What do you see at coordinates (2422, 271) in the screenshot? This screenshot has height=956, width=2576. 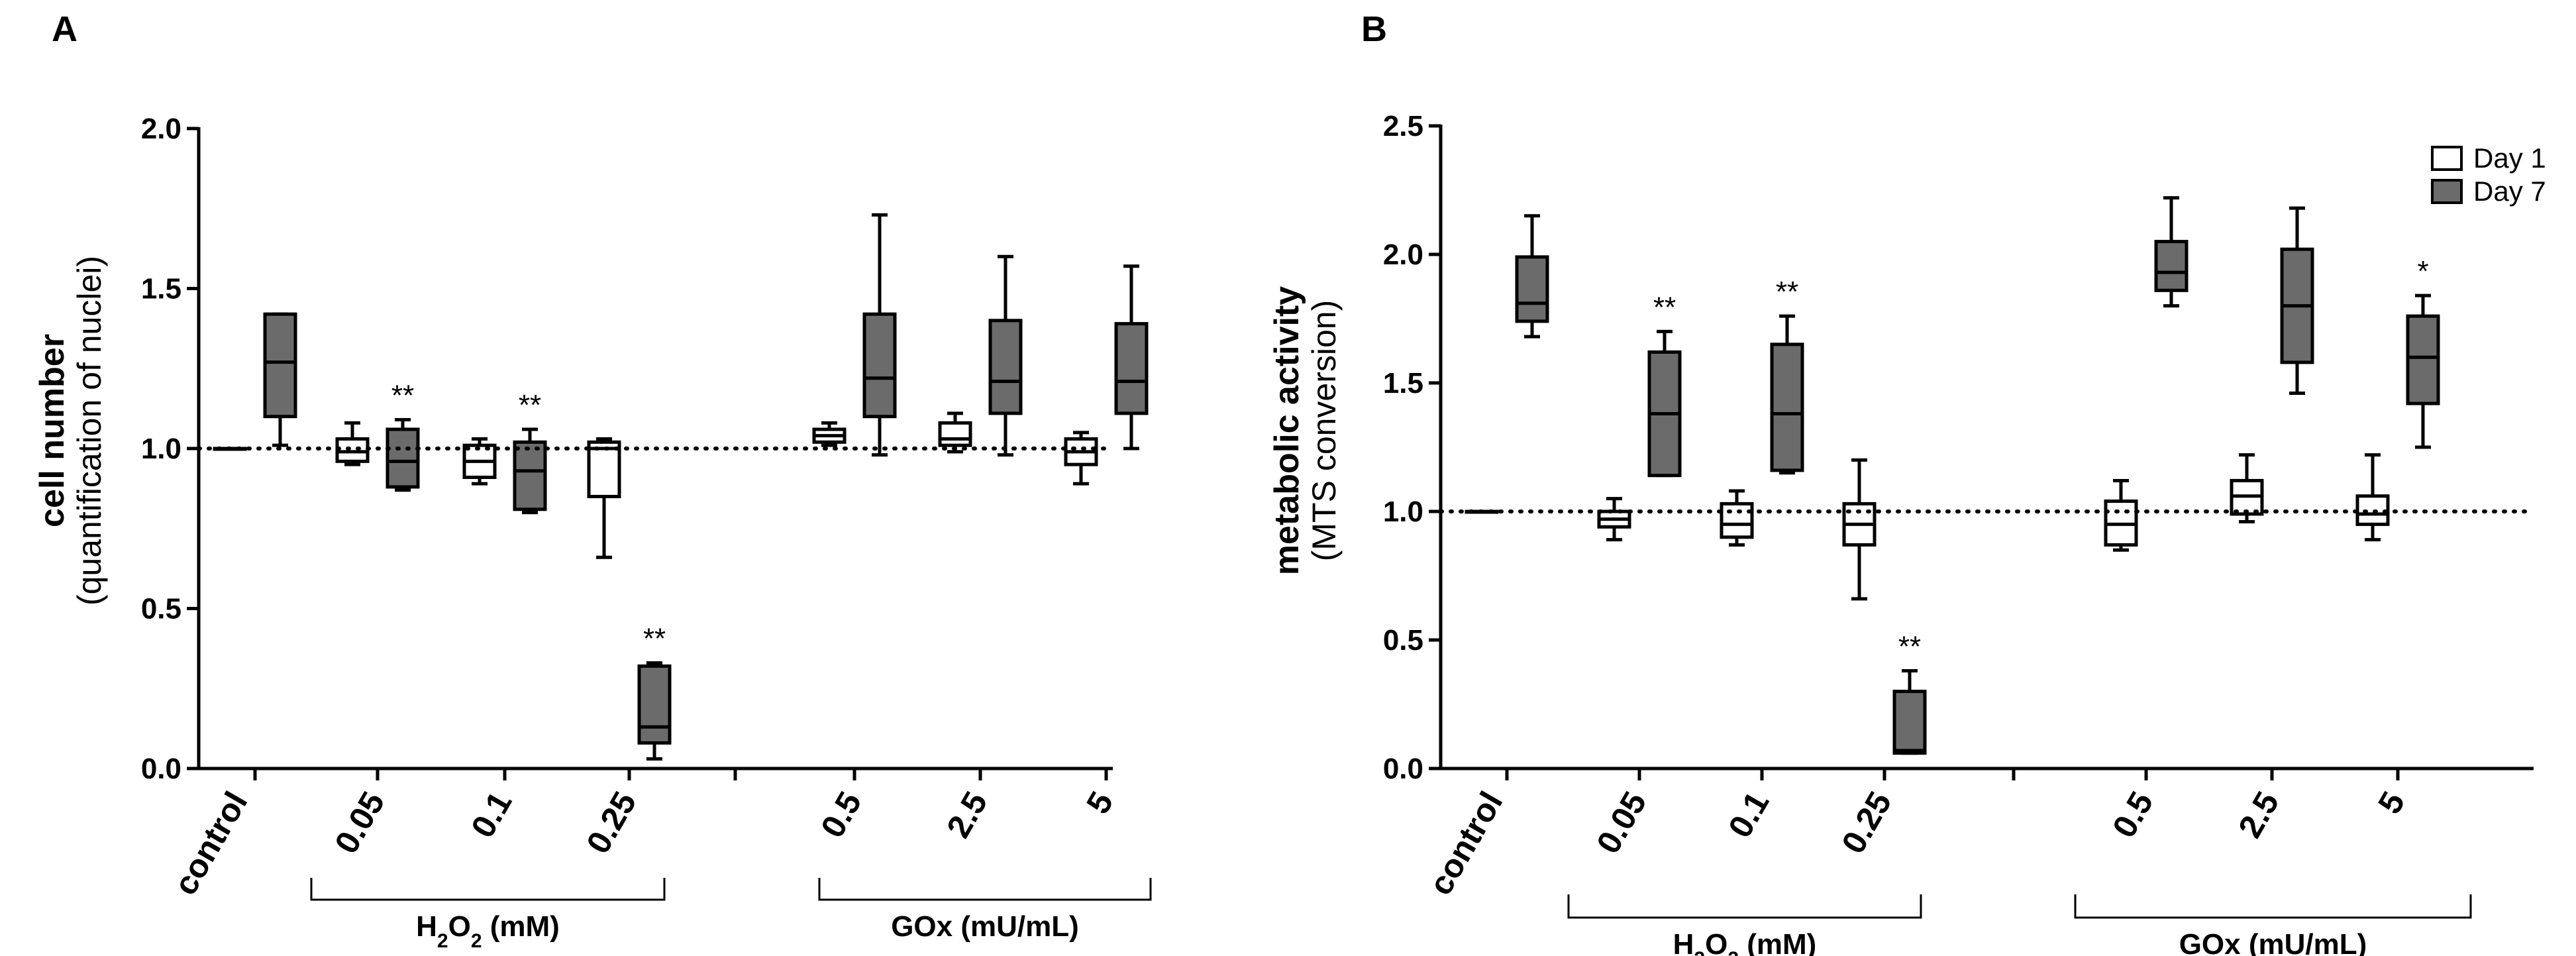 I see `significance-label: *` at bounding box center [2422, 271].